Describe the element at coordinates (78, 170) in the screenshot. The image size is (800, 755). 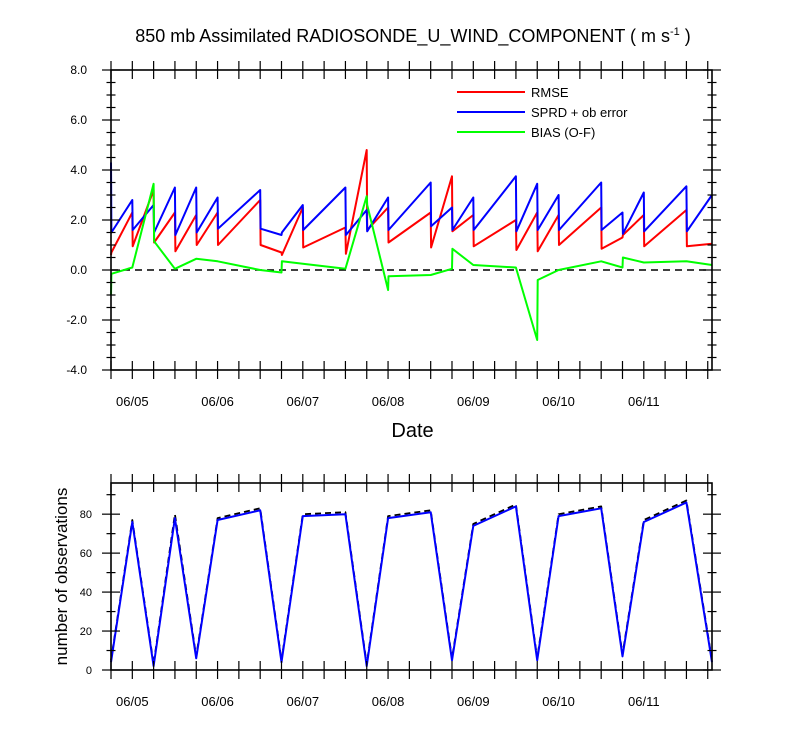
I see `y-tick-label: 4.0` at that location.